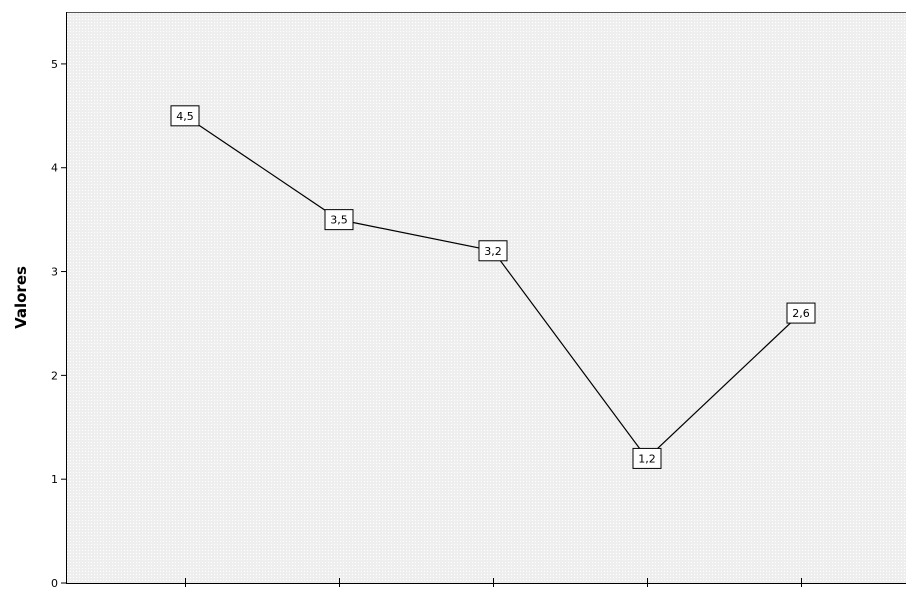  I want to click on data-label: 1,2, so click(647, 458).